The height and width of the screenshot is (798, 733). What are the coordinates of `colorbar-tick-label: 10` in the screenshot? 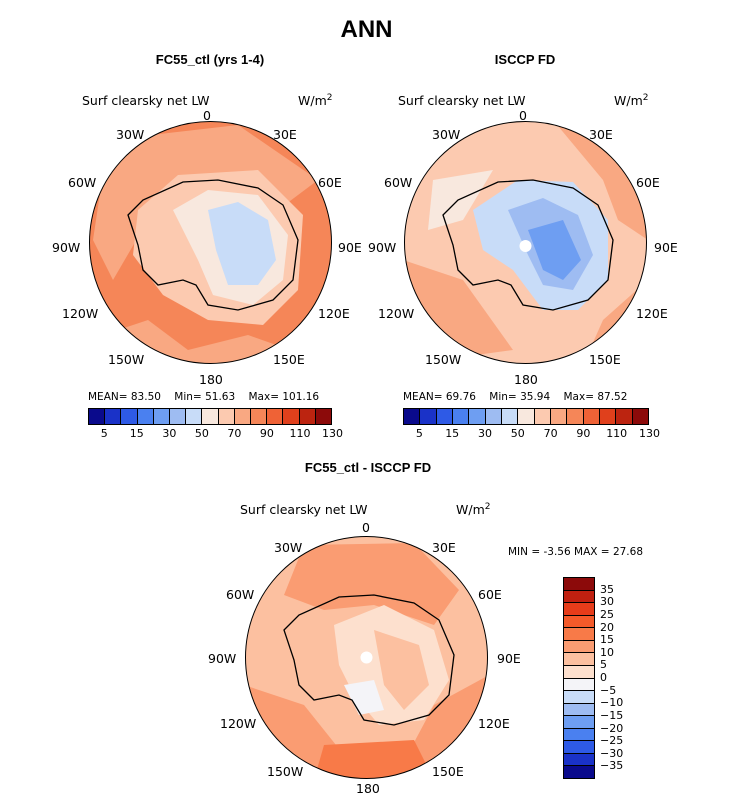 It's located at (607, 652).